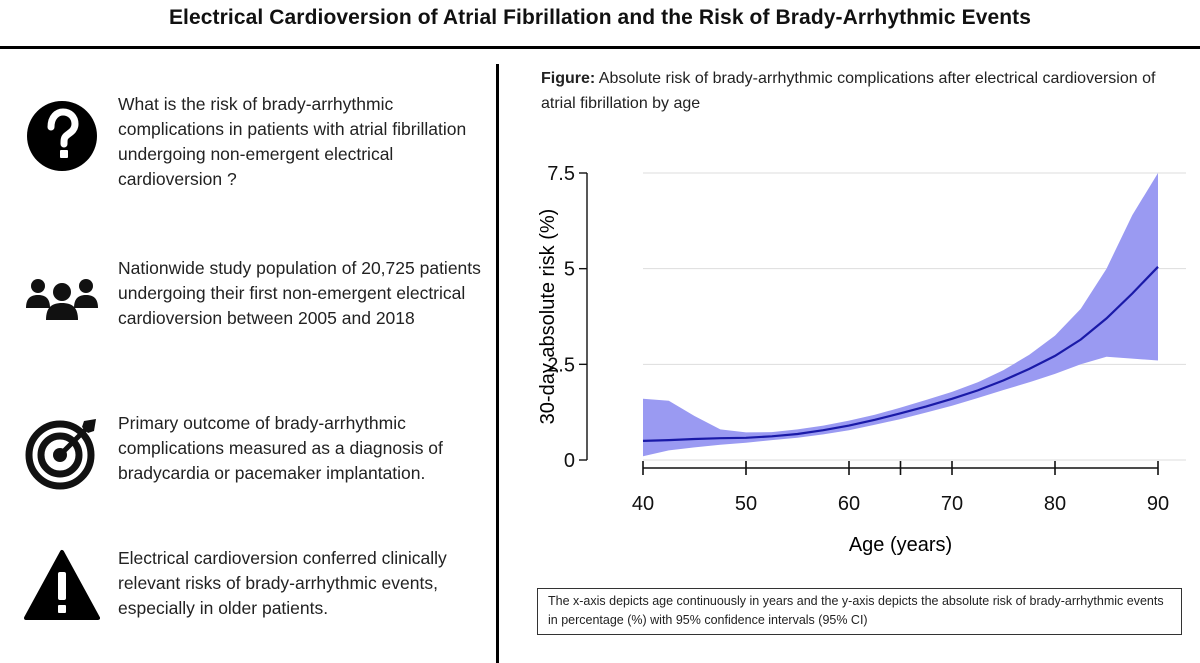 The image size is (1200, 663). Describe the element at coordinates (746, 504) in the screenshot. I see `x-tick-label: 50` at that location.